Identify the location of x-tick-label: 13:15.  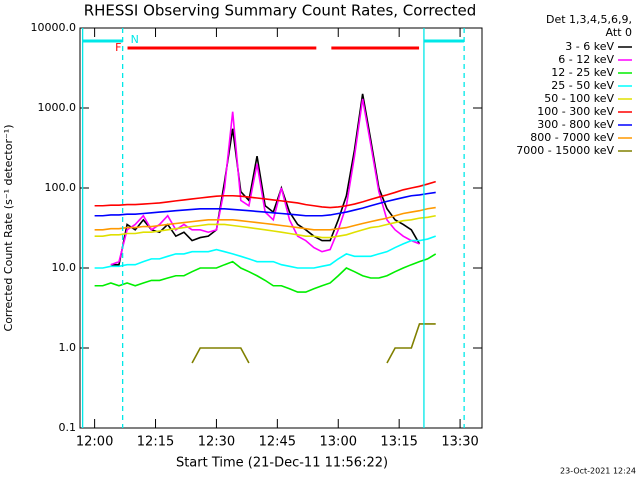
(398, 442).